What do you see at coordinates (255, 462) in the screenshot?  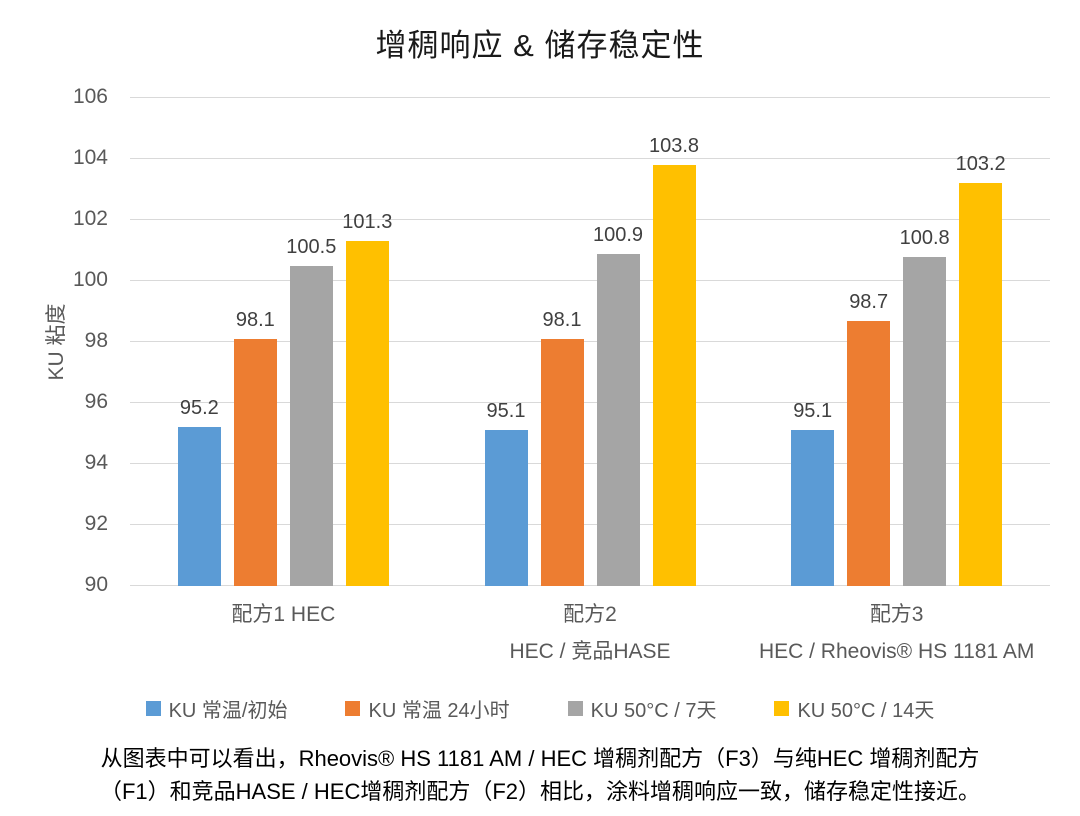 I see `bar-group1-series2` at bounding box center [255, 462].